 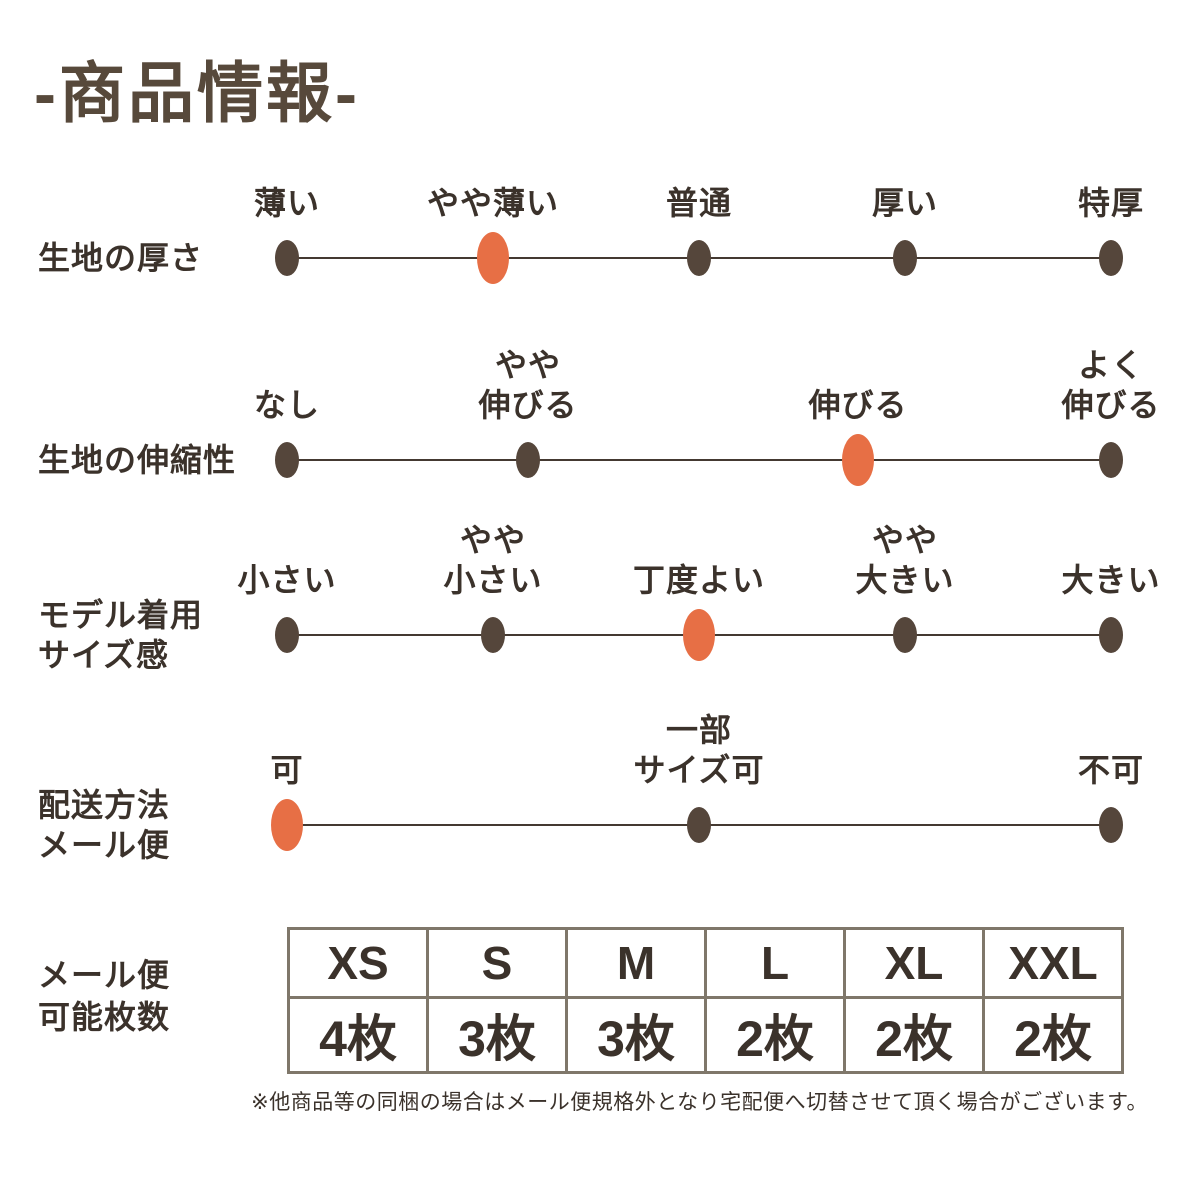 What do you see at coordinates (493, 203) in the screenshot?
I see `scale-option-label: やや薄い` at bounding box center [493, 203].